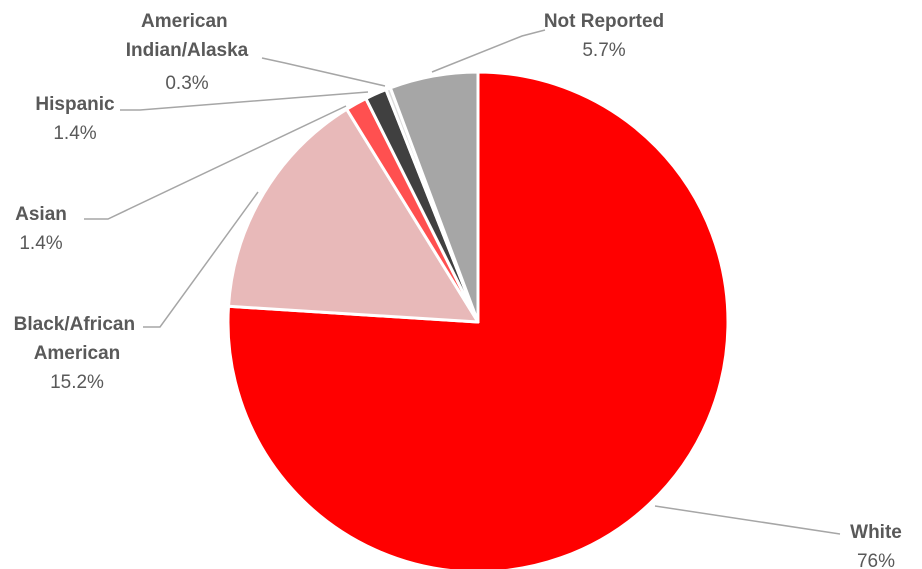  What do you see at coordinates (747, 520) in the screenshot?
I see `leader-line-white` at bounding box center [747, 520].